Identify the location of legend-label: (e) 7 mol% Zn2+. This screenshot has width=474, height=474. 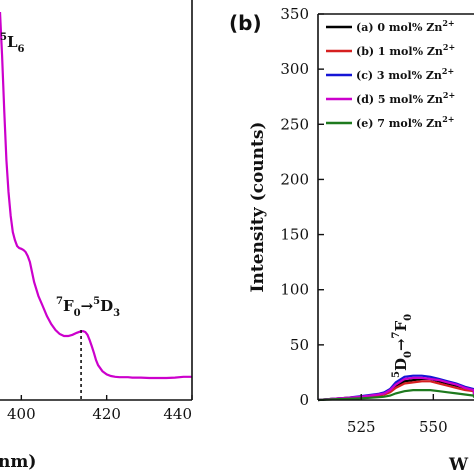
(405, 122).